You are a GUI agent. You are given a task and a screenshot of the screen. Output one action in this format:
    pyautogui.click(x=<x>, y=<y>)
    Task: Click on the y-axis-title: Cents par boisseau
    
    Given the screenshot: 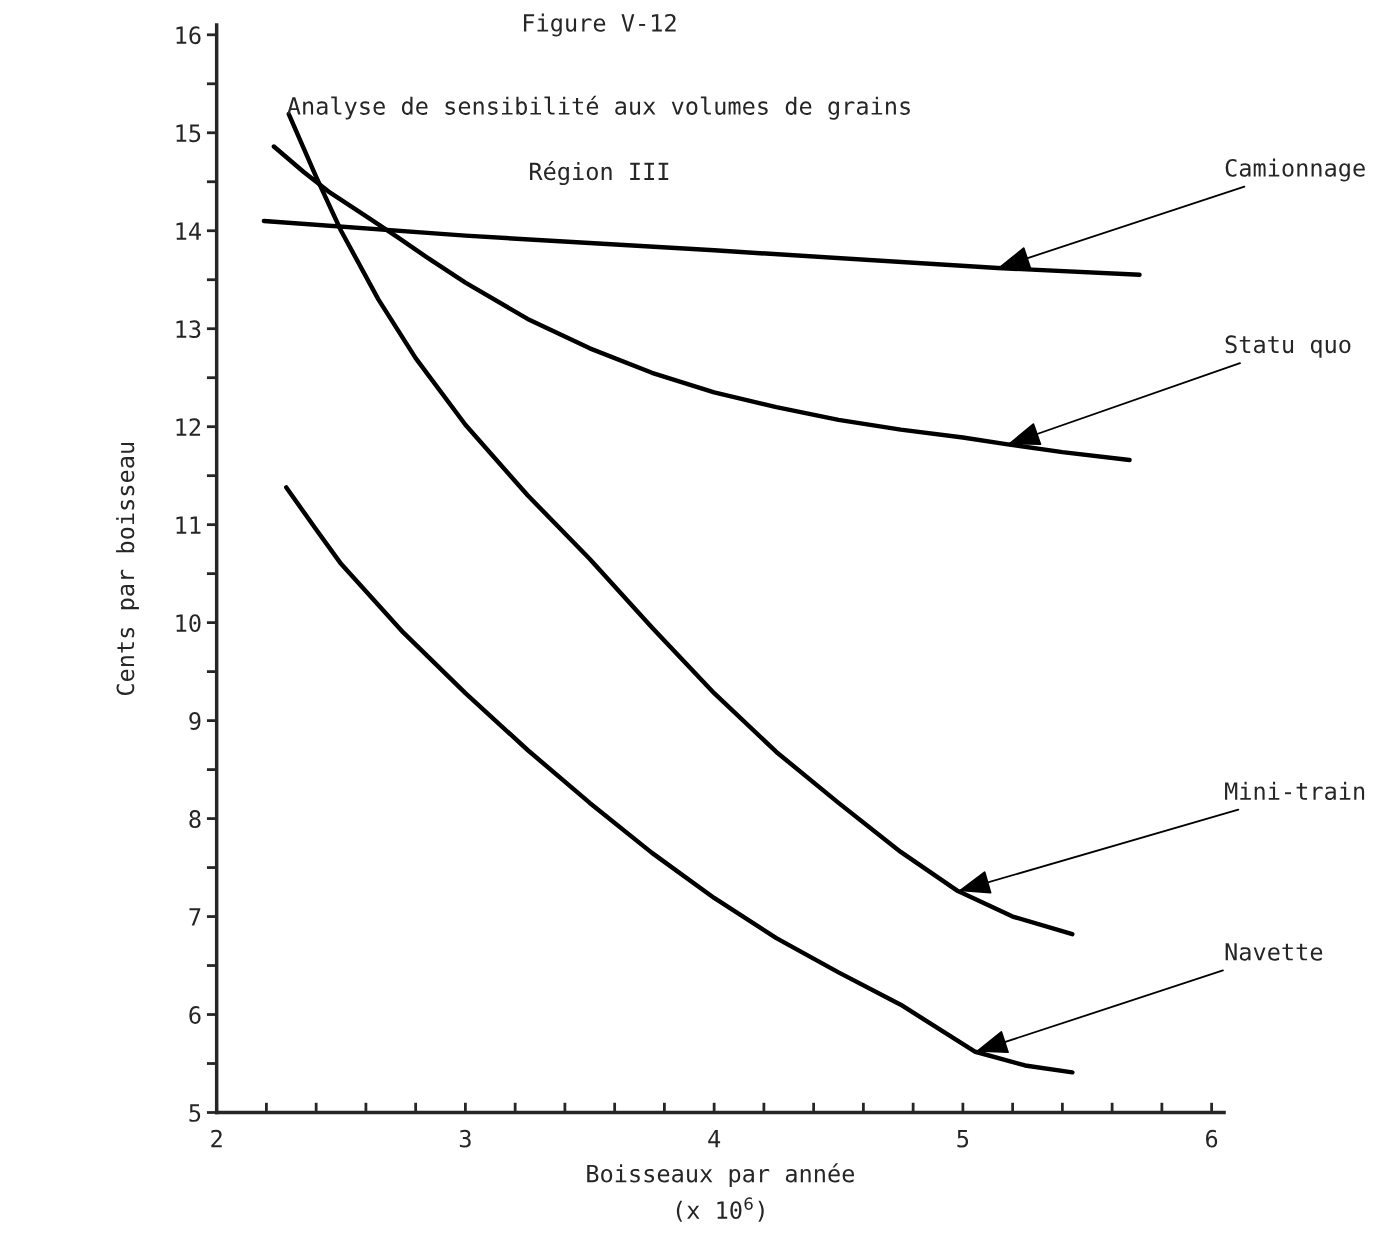 What is the action you would take?
    pyautogui.click(x=127, y=569)
    